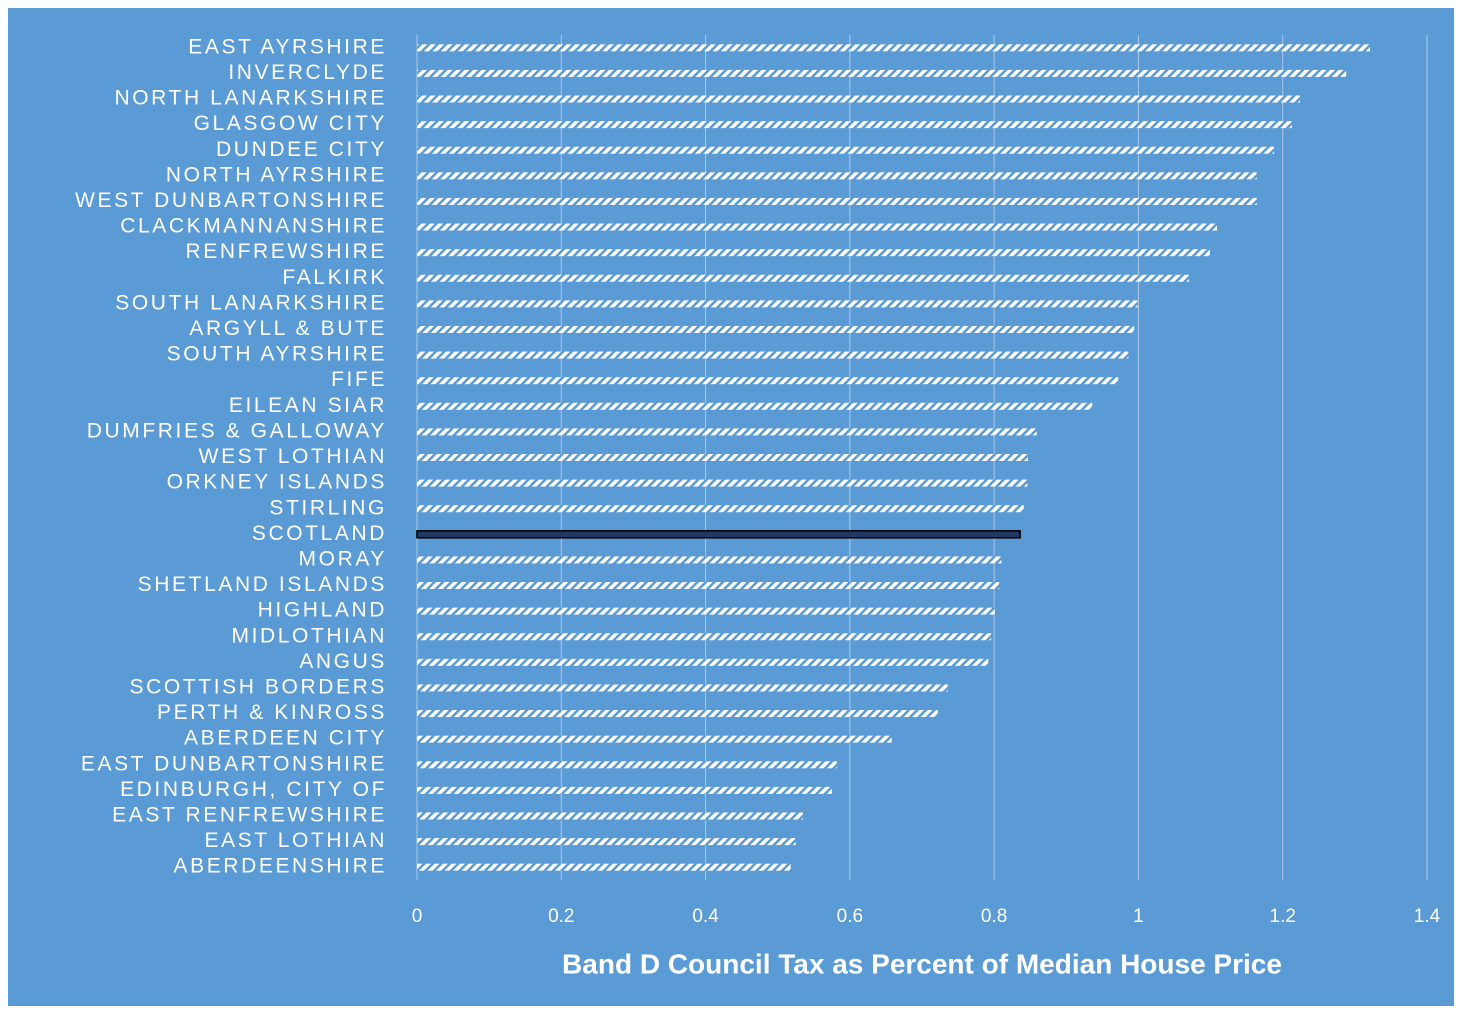  What do you see at coordinates (262, 584) in the screenshot?
I see `y-tick-label: SHETLAND ISLANDS` at bounding box center [262, 584].